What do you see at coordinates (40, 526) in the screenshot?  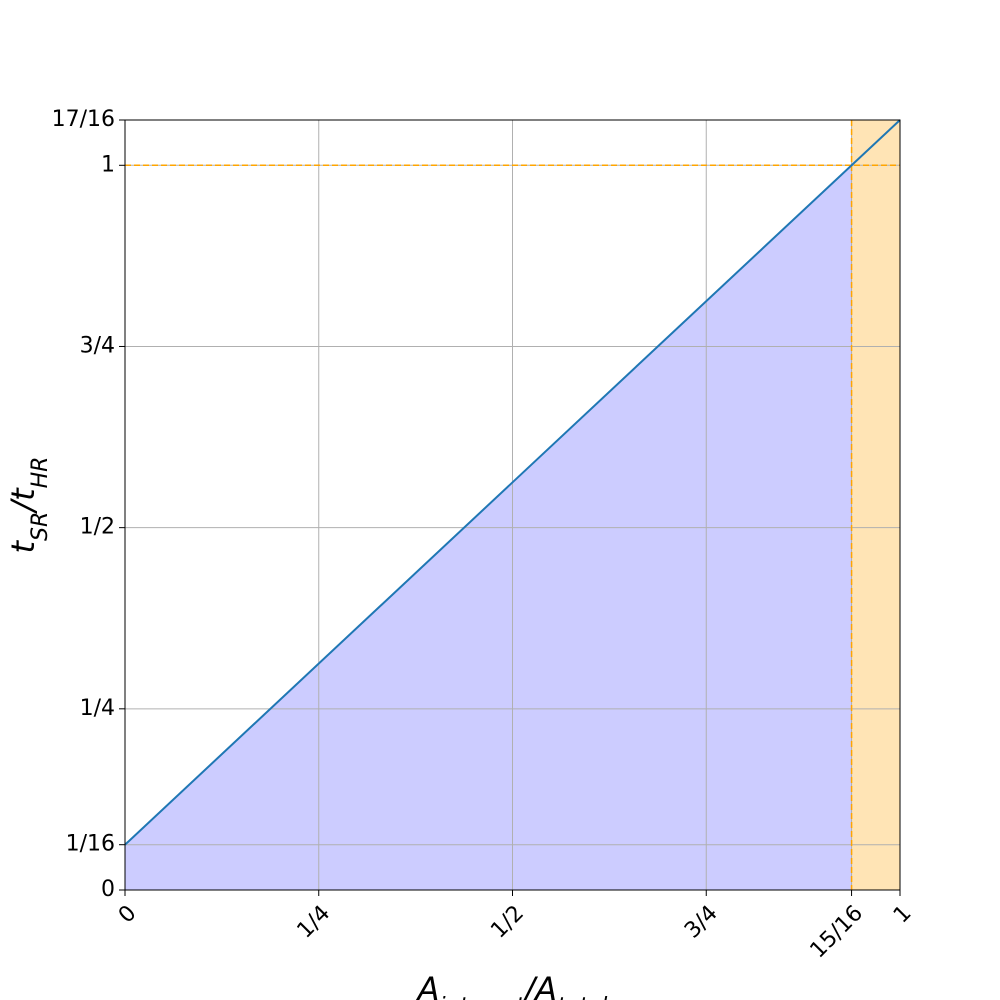 I see `label-part: SR` at bounding box center [40, 526].